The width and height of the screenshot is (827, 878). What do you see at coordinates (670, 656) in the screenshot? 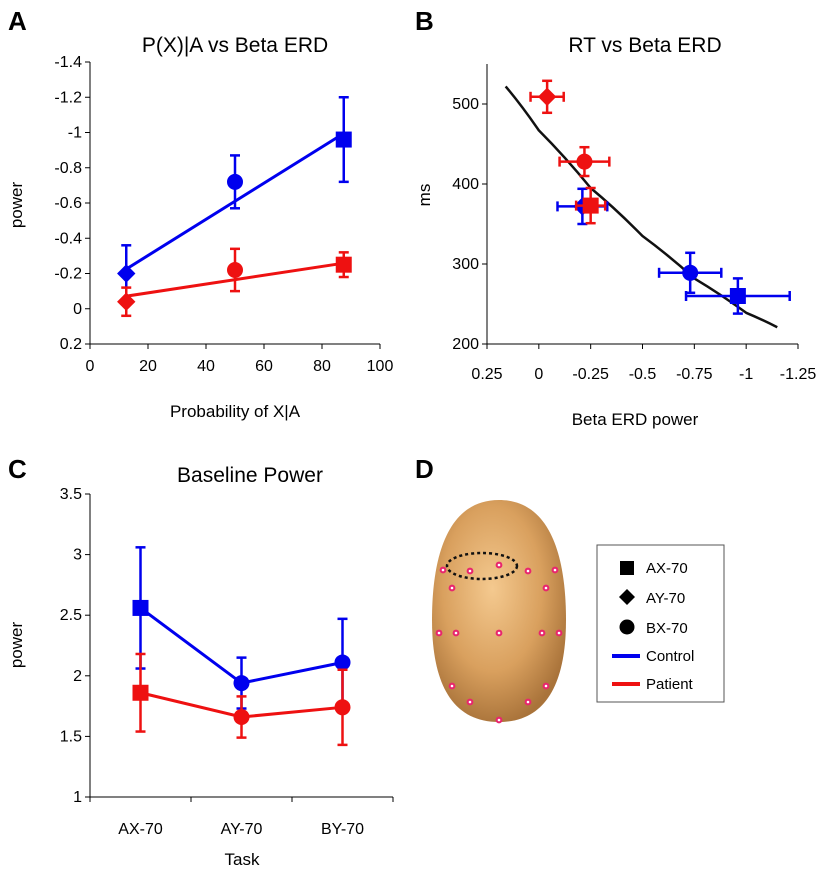
I see `legend-label-control: Control` at bounding box center [670, 656].